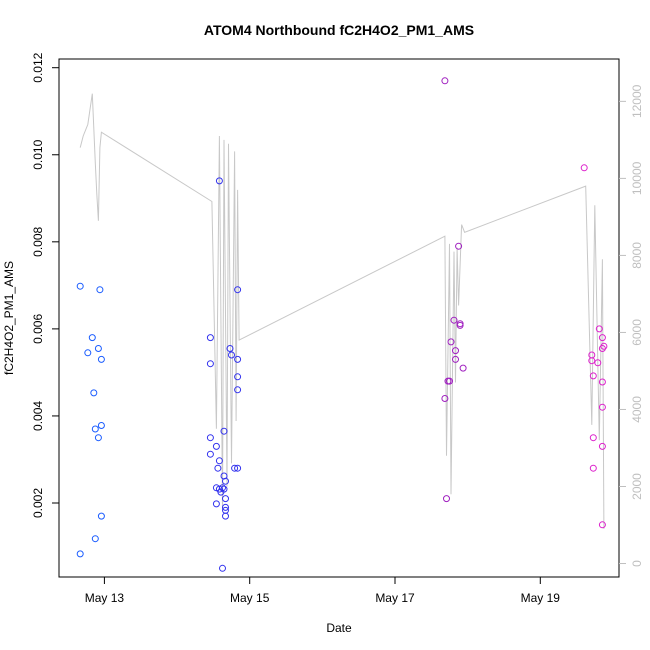 Image resolution: width=650 pixels, height=650 pixels. I want to click on x-tick-label: May 15, so click(250, 598).